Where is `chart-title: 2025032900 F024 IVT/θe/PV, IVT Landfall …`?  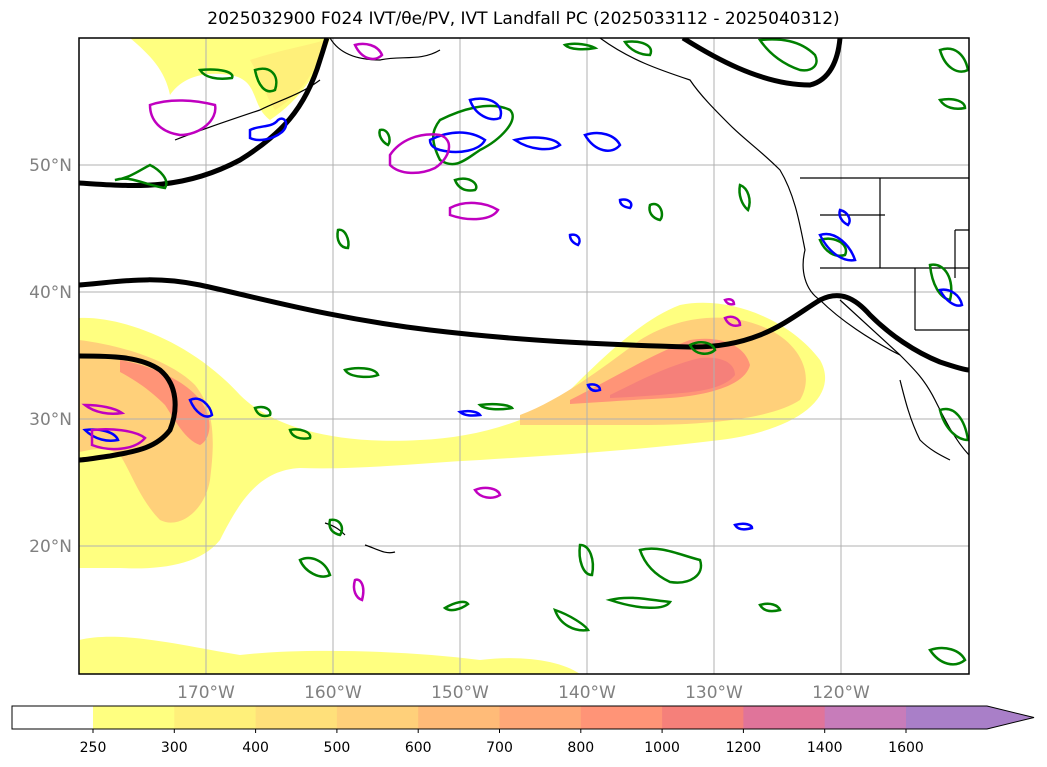
chart-title: 2025032900 F024 IVT/θe/PV, IVT Landfall … is located at coordinates (523, 19).